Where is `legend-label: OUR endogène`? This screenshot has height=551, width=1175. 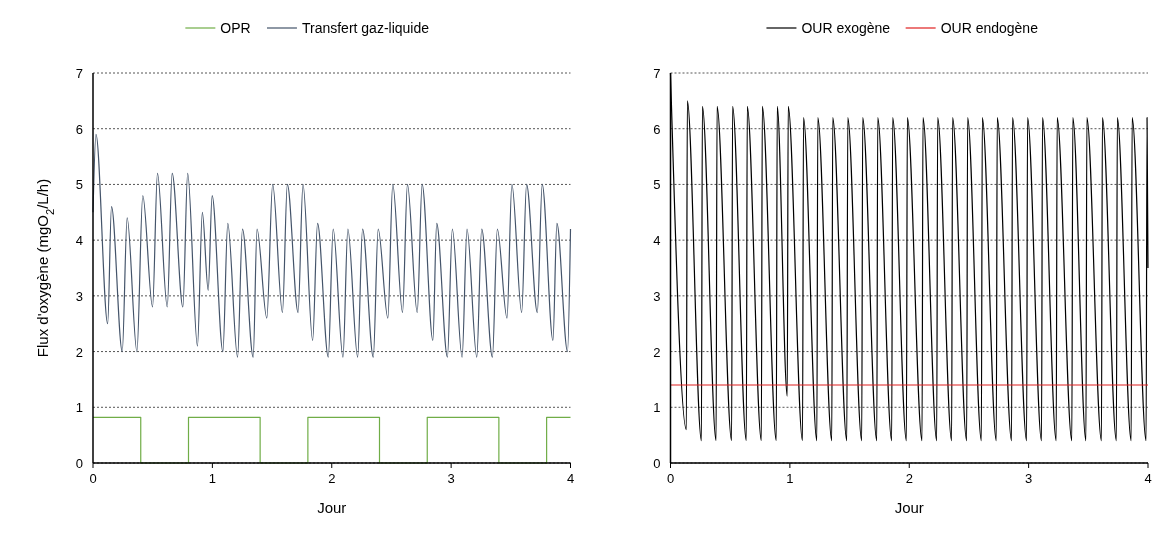 legend-label: OUR endogène is located at coordinates (989, 28).